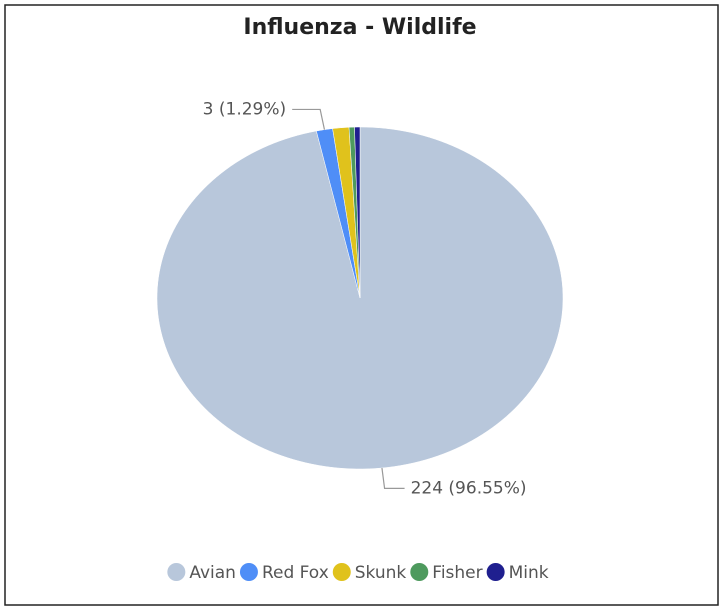 The height and width of the screenshot is (612, 724). What do you see at coordinates (212, 573) in the screenshot?
I see `legend-label: Avian` at bounding box center [212, 573].